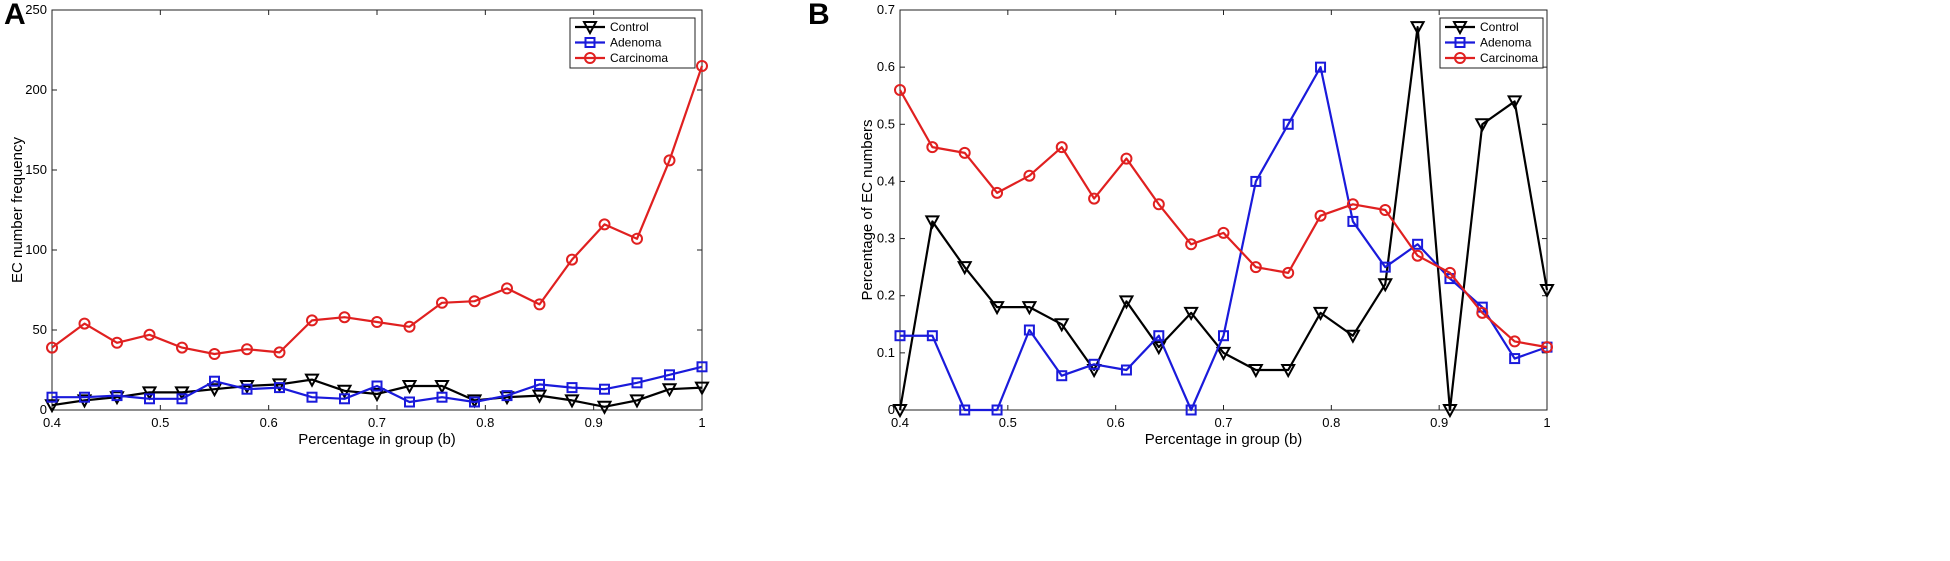 The height and width of the screenshot is (561, 1950). What do you see at coordinates (52, 422) in the screenshot?
I see `panel-a-x-tick-label: 0.4` at bounding box center [52, 422].